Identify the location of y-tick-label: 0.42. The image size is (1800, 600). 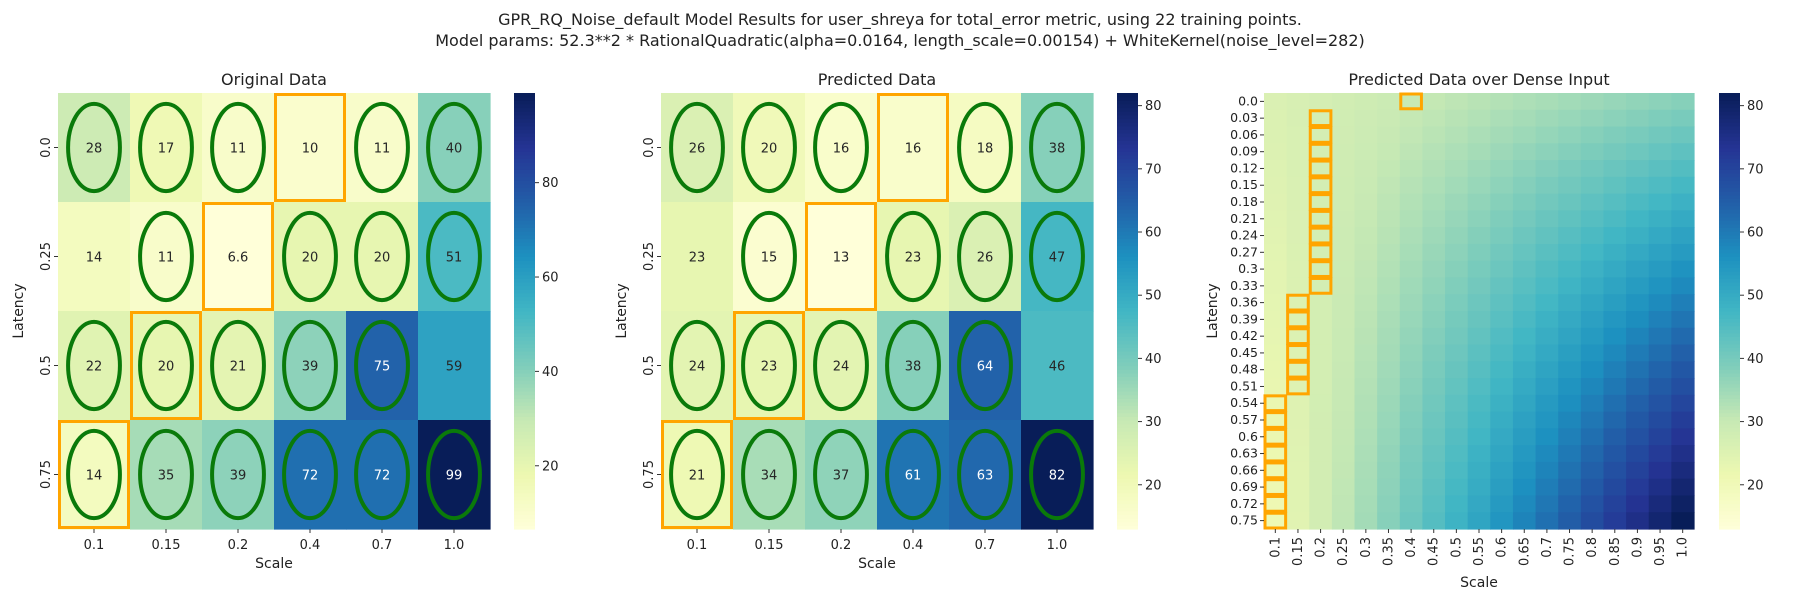
(1244, 335).